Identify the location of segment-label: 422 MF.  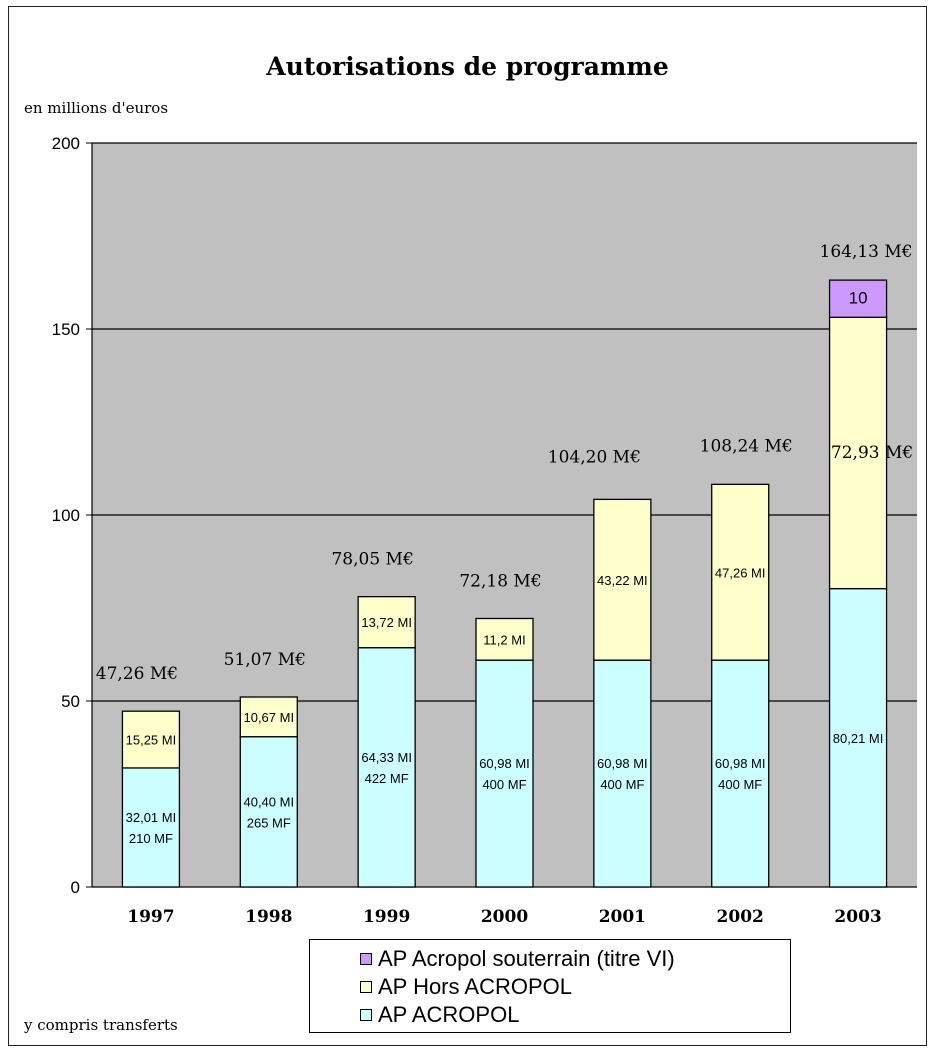
(387, 778).